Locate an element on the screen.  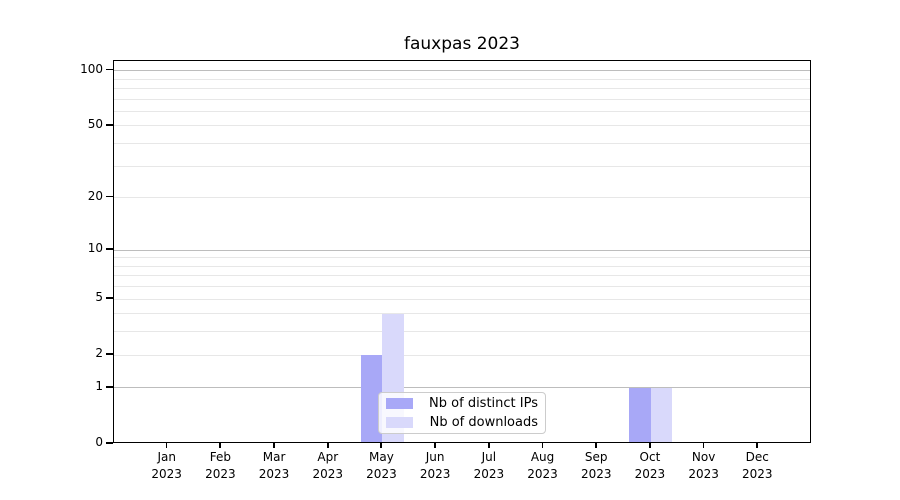
bar-downloads is located at coordinates (661, 415).